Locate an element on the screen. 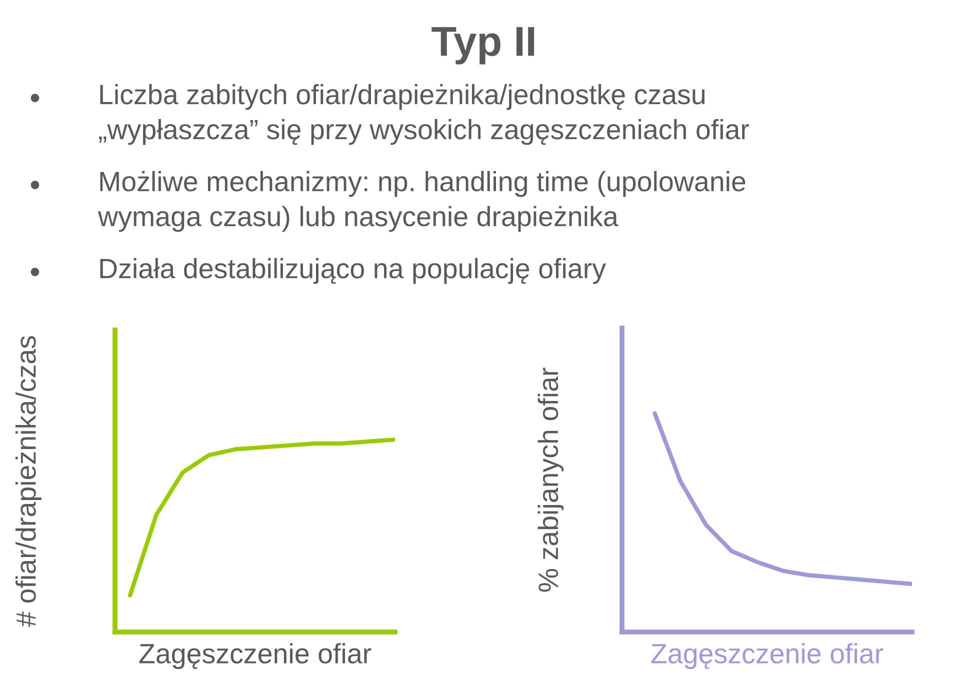 This screenshot has width=959, height=695. text: Możliwe mechanizmy: np. handling time (upolowanie wymaga czasu) lub nasycenie drapieżnika is located at coordinates (422, 201).